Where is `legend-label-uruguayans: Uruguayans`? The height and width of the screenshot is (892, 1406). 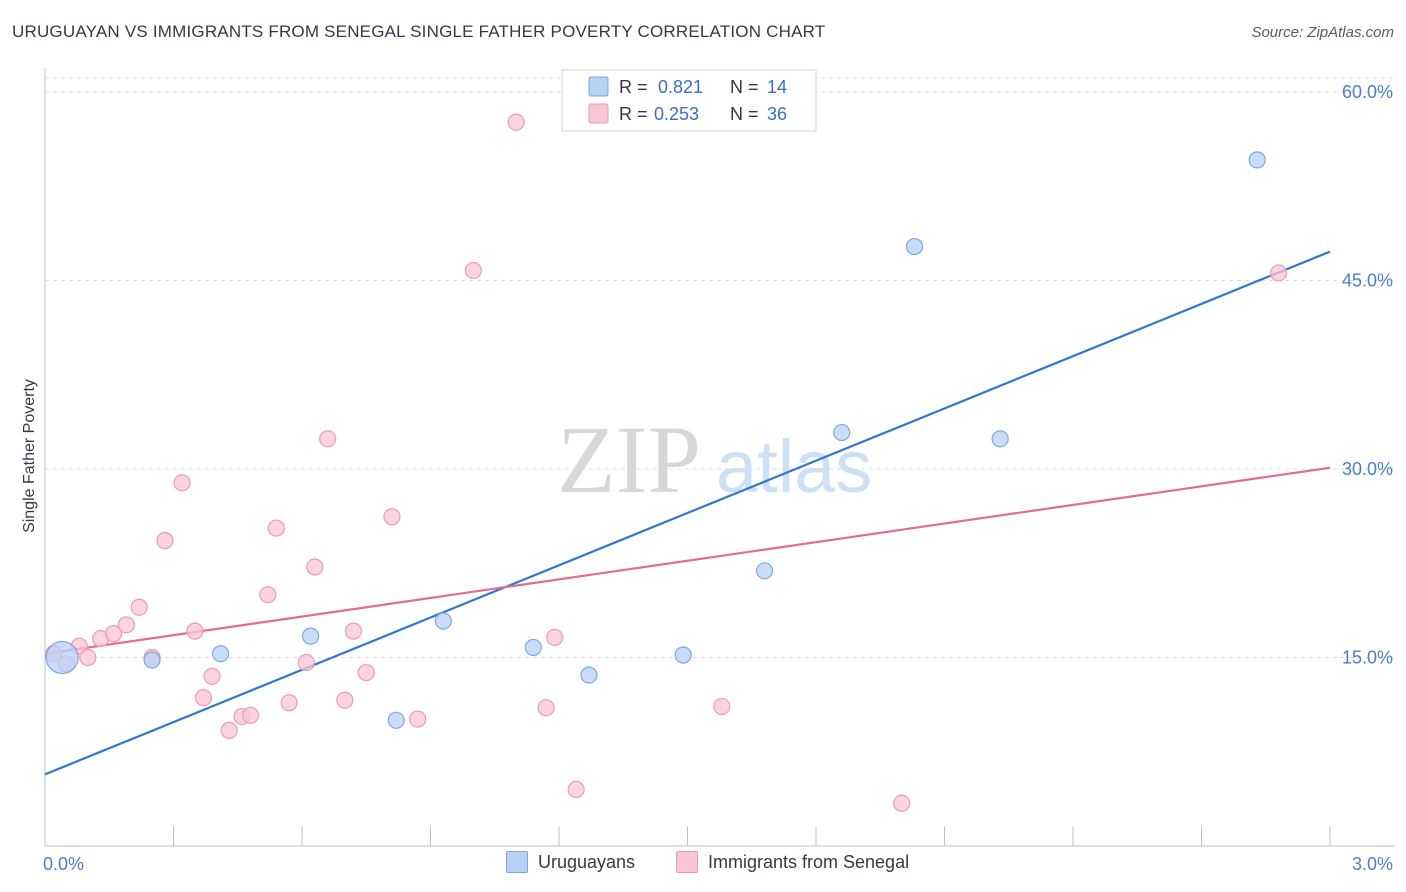 legend-label-uruguayans: Uruguayans is located at coordinates (587, 861).